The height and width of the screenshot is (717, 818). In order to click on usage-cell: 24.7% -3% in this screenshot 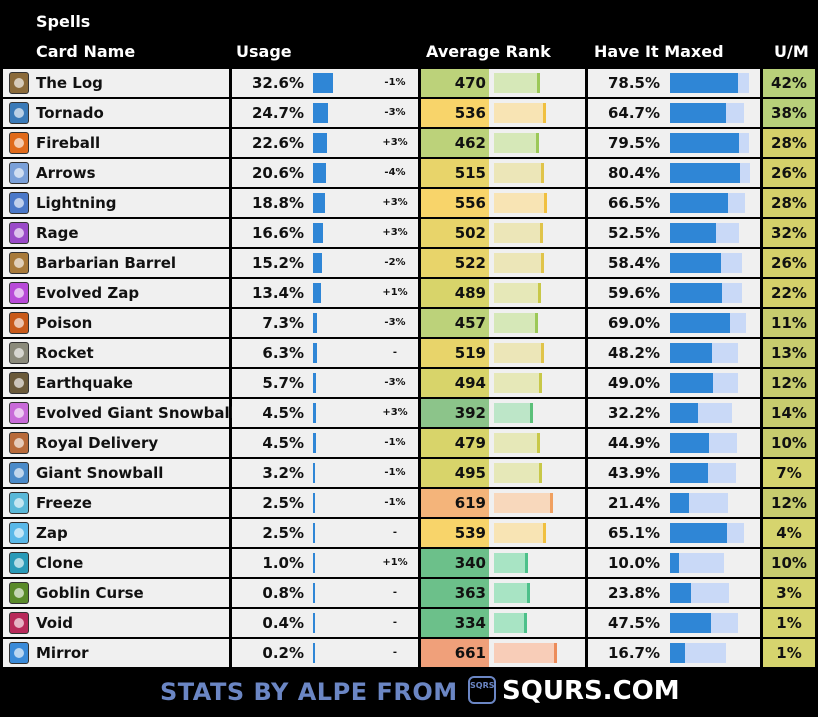, I will do `click(325, 113)`.